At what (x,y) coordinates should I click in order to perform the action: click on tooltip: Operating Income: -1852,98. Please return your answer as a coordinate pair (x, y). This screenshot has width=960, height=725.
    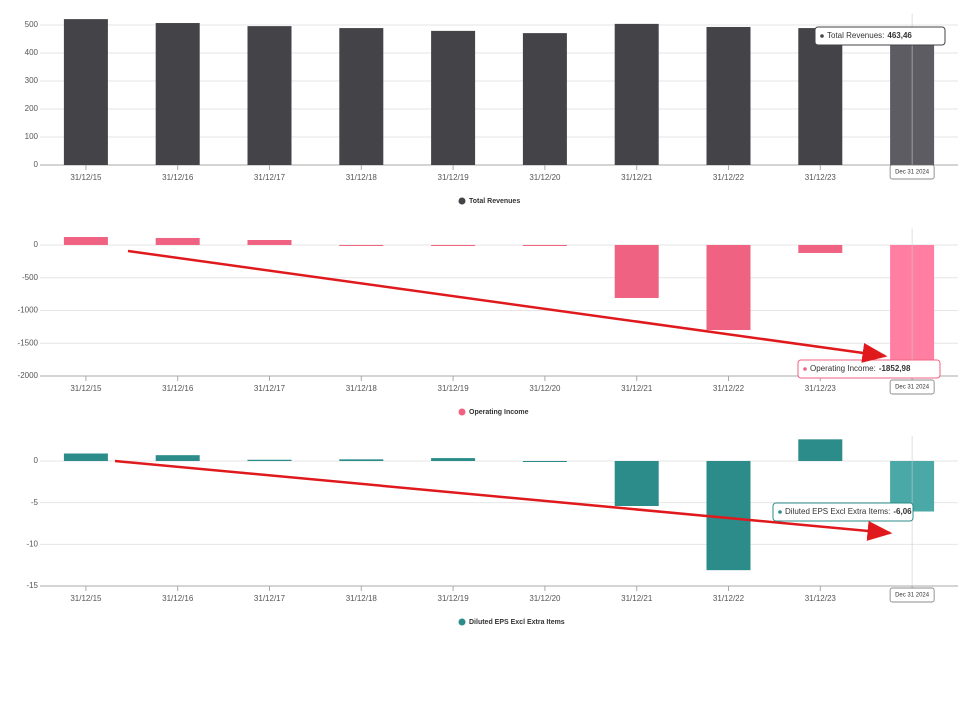
    Looking at the image, I should click on (860, 368).